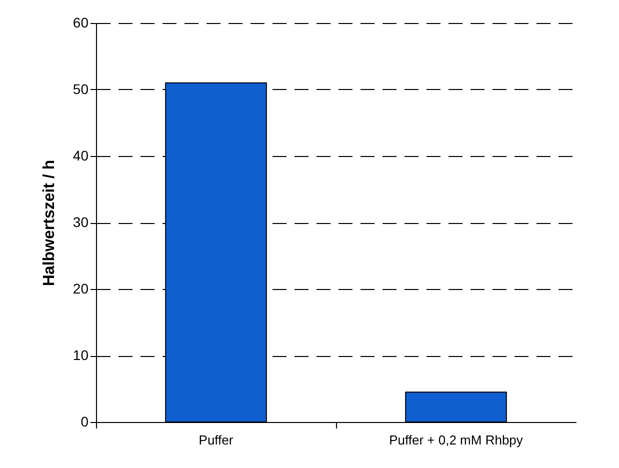 The image size is (619, 468). I want to click on y-tick-label: 60, so click(80, 22).